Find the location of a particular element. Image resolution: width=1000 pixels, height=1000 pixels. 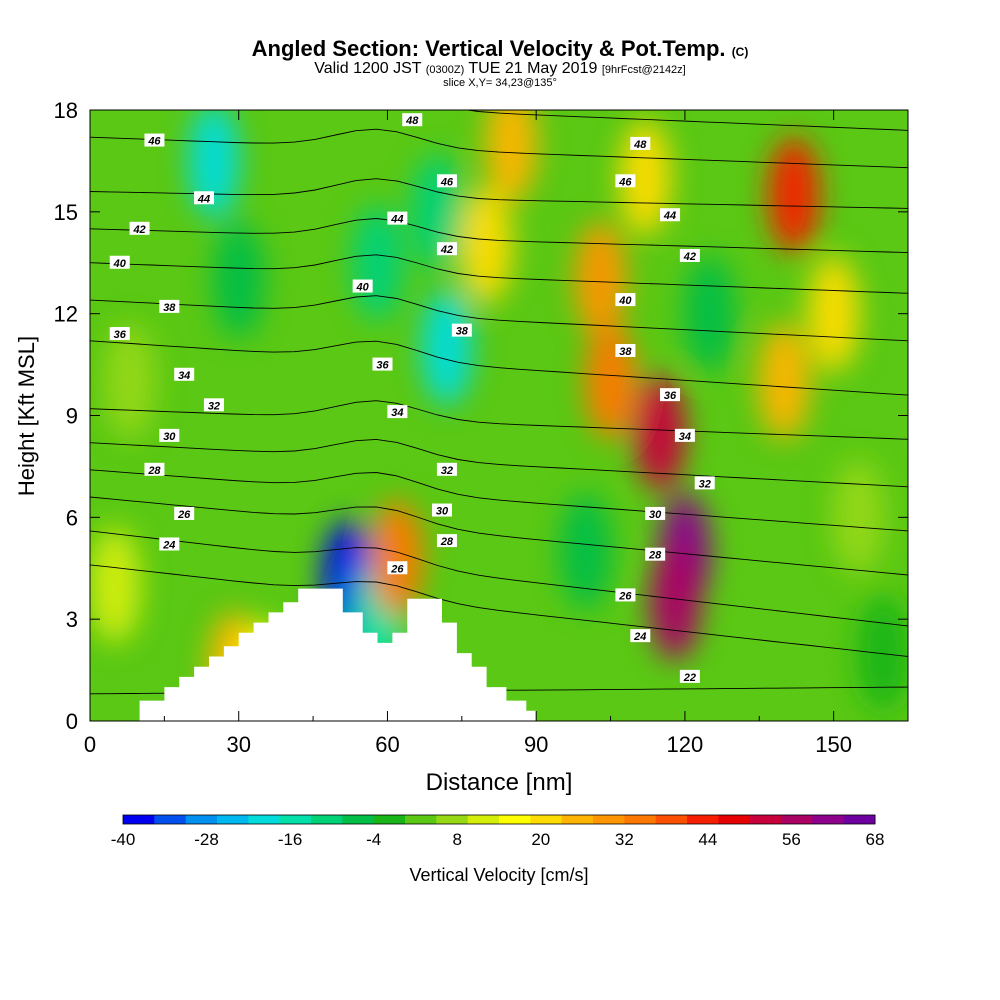

y-tick-label: 6 is located at coordinates (72, 517).